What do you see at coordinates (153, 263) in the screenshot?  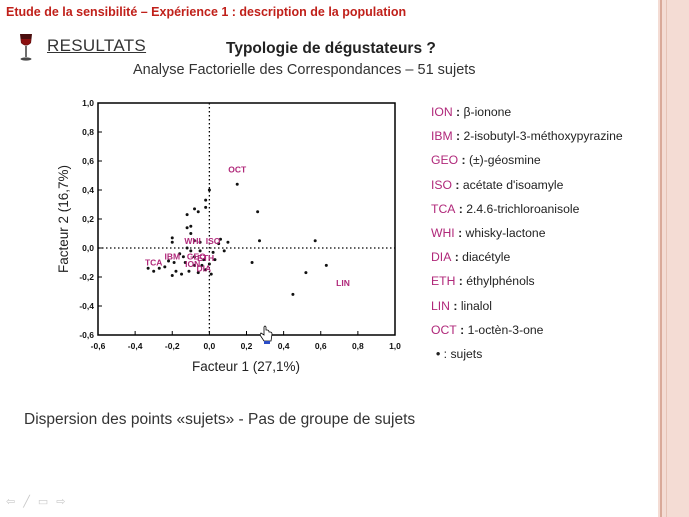 I see `variable-label-tca: TCA` at bounding box center [153, 263].